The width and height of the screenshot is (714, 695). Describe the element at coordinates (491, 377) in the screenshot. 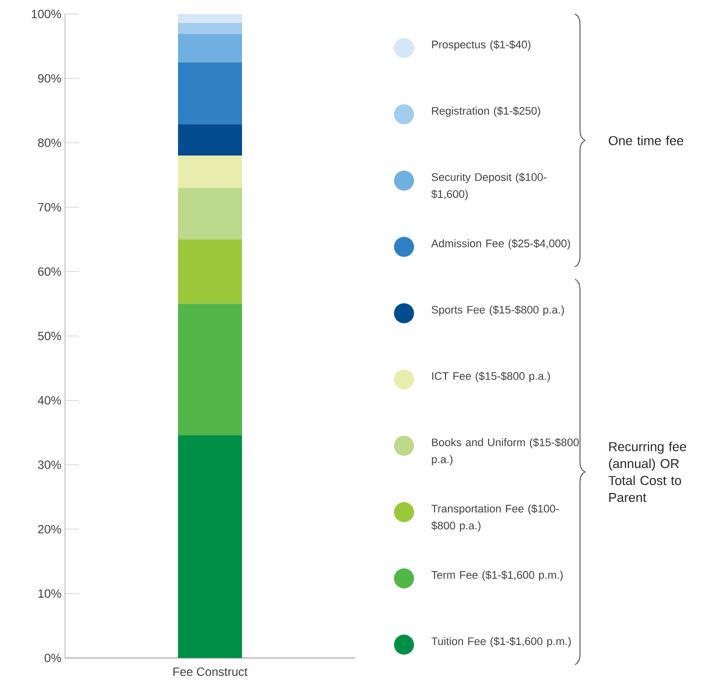

I see `legend-label: ICT Fee ($15-$800 p.a.)` at that location.